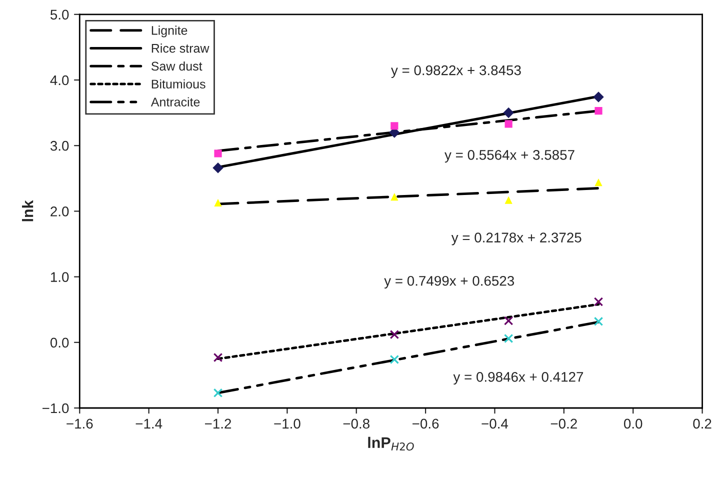 This screenshot has height=480, width=724. I want to click on x-axis-title: lnP$_{H2O}$, so click(391, 443).